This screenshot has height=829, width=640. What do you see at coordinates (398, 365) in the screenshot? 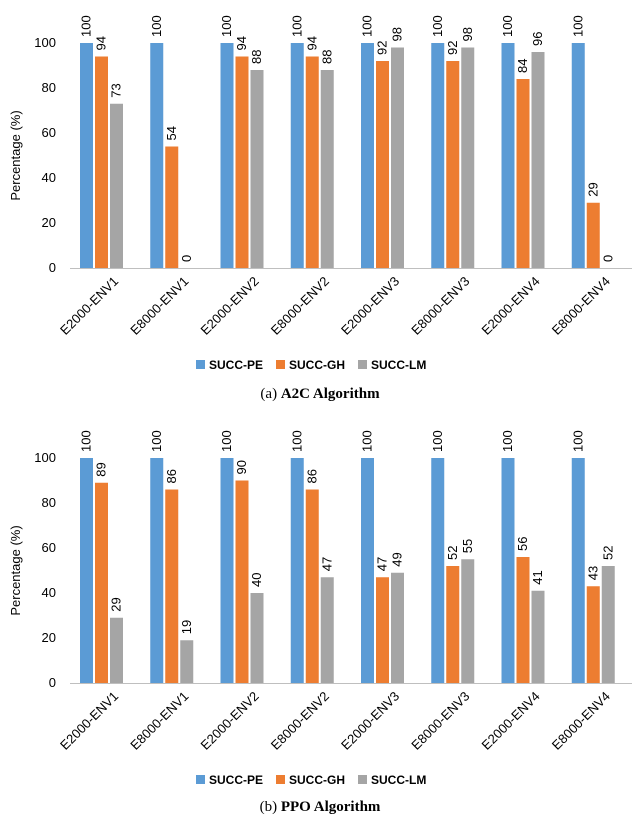
I see `legend-label: SUCC-LM` at bounding box center [398, 365].